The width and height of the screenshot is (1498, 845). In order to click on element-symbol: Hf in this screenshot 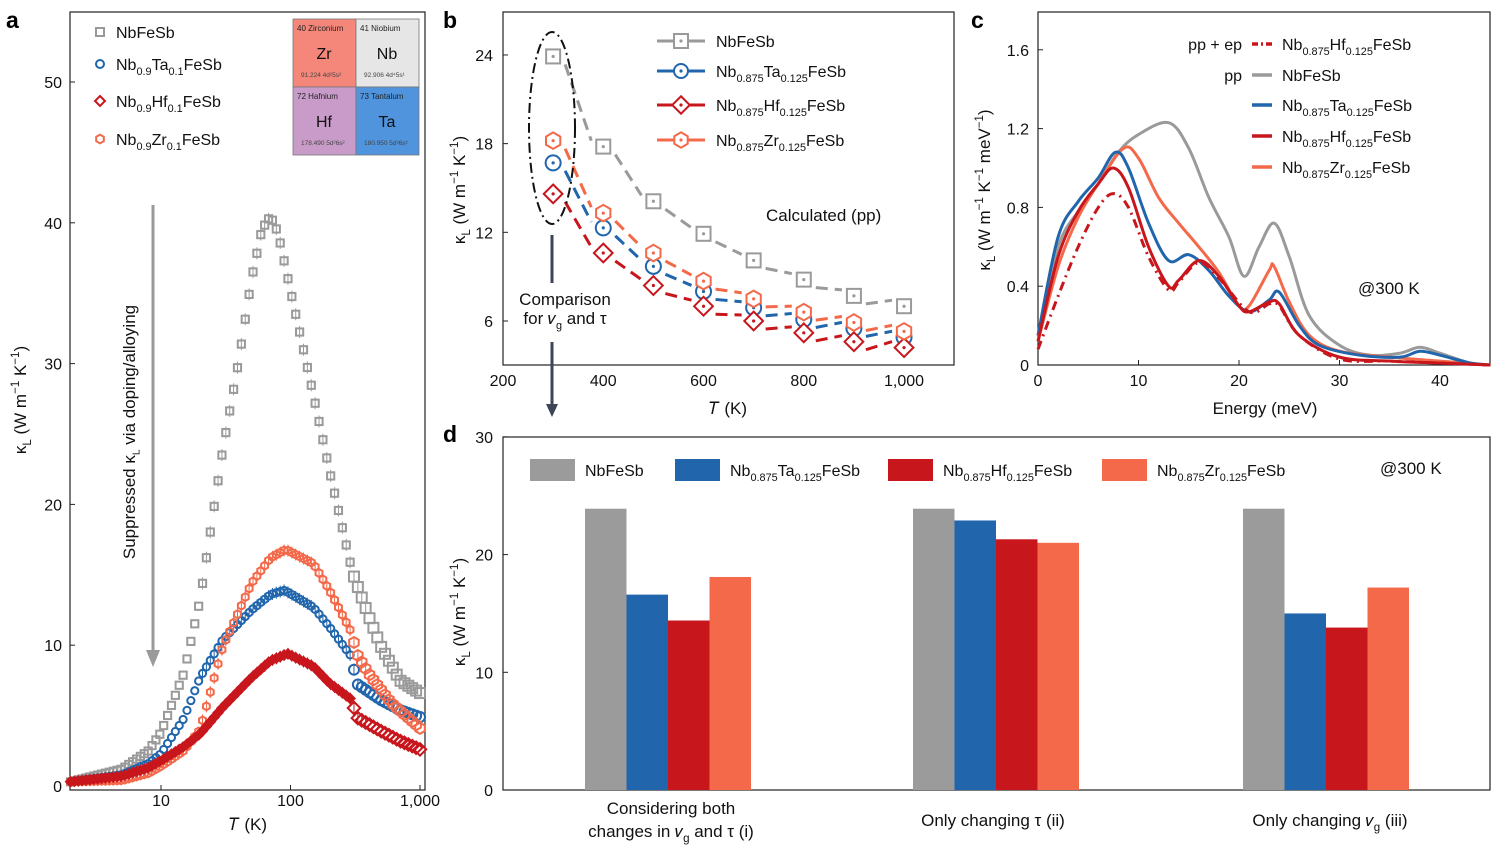, I will do `click(324, 122)`.